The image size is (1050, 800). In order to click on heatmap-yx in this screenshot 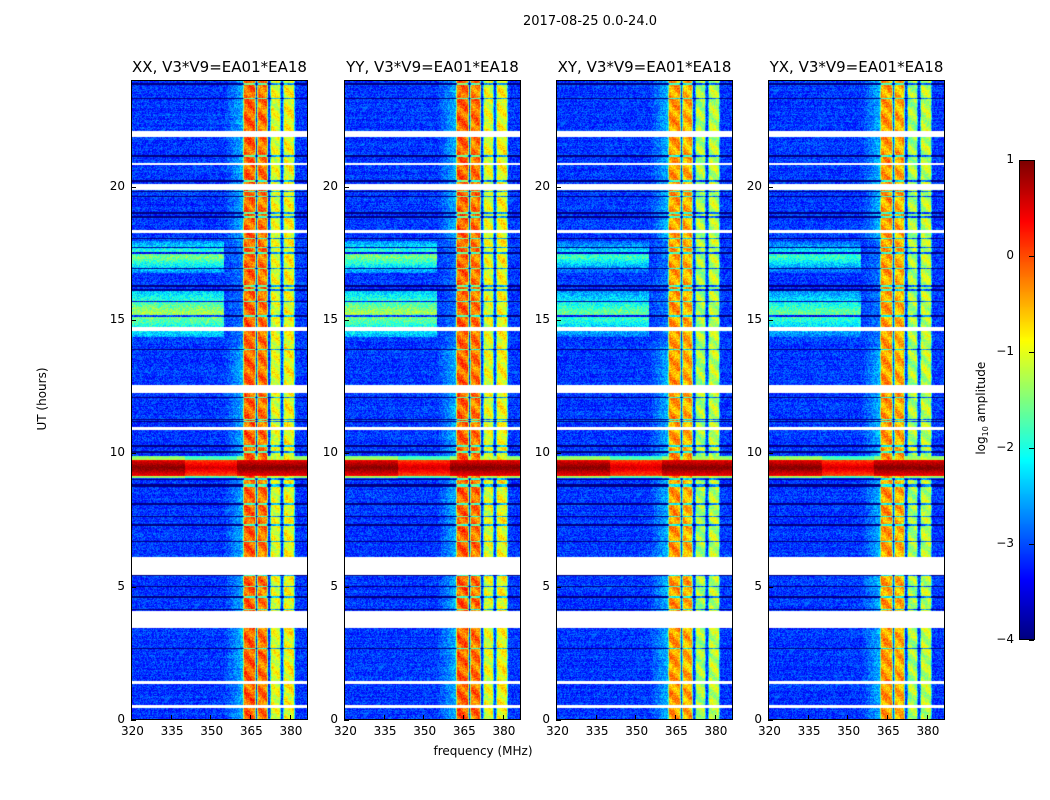, I will do `click(856, 400)`.